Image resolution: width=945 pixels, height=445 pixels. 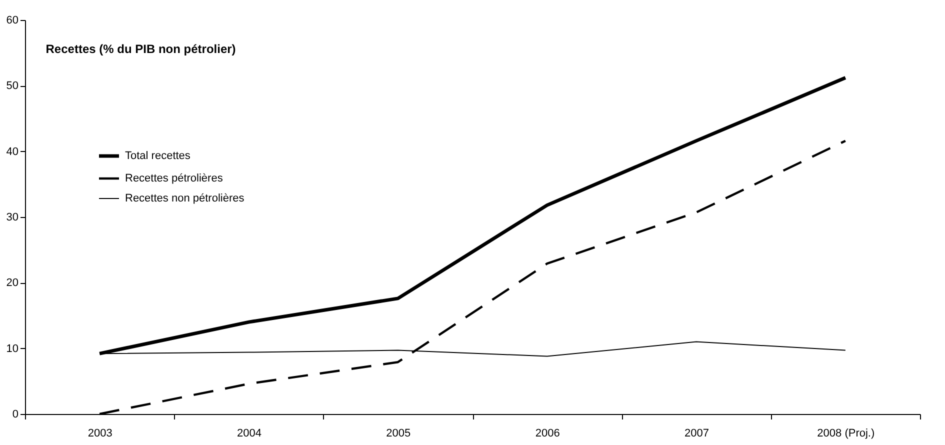 I want to click on y-tick-label: 20, so click(x=12, y=283).